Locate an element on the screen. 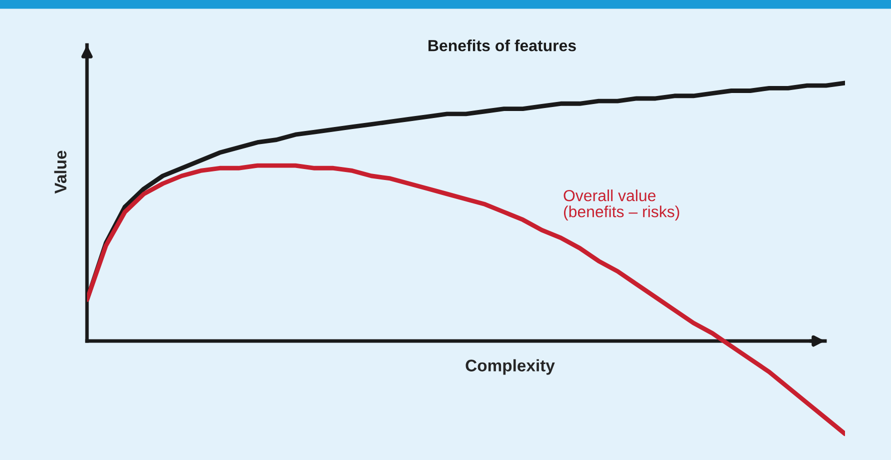 The height and width of the screenshot is (460, 891). series-label: Overall value (benefits – risks) is located at coordinates (622, 205).